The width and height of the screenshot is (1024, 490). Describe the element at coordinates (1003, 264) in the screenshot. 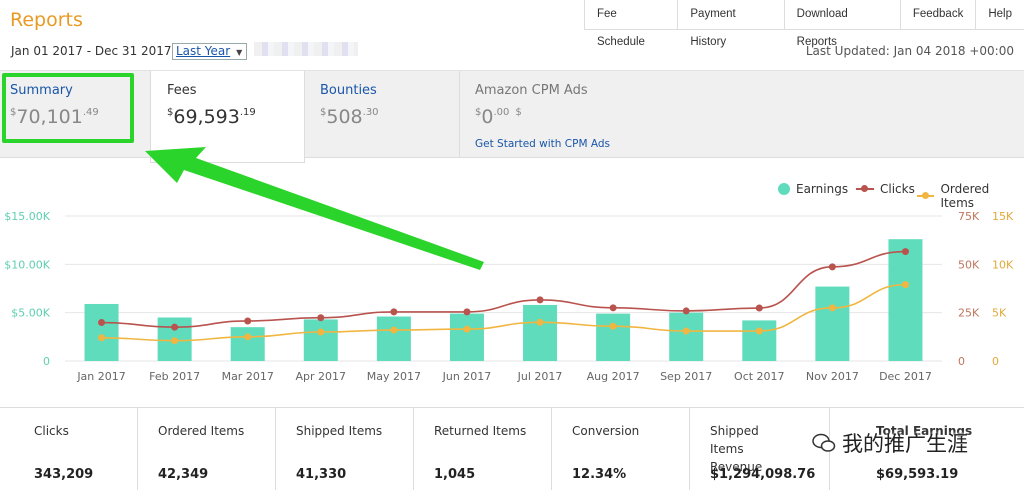

I see `y-tick-ordered: 10K` at that location.